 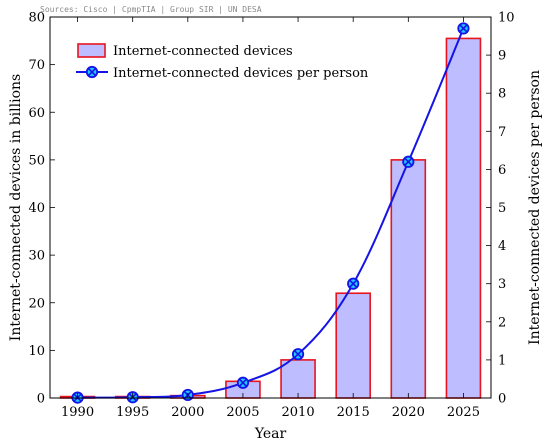 I want to click on y-tick-label-50: 50, so click(x=36, y=160).